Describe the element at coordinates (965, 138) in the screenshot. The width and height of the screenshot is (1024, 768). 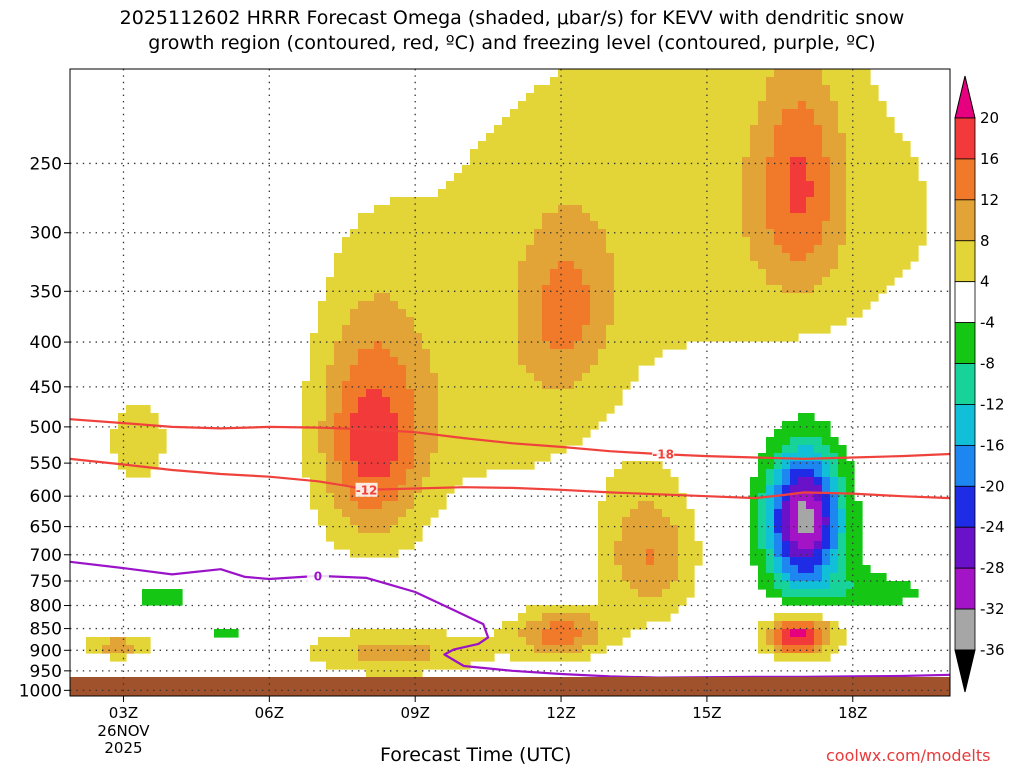
I see `colorbar-swatch` at that location.